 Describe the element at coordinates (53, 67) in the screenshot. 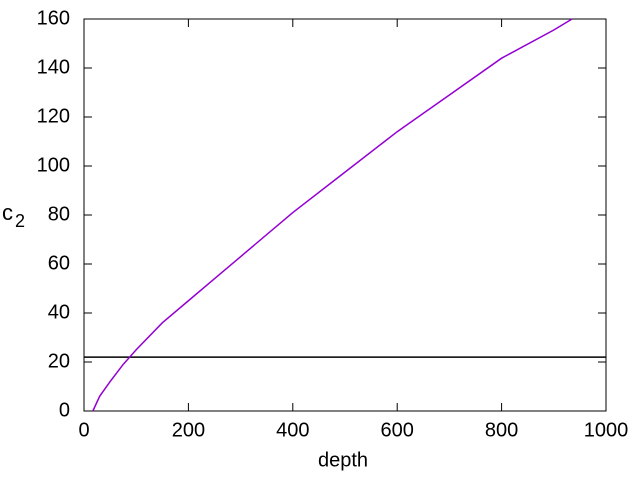

I see `y-tick-label: 140` at that location.